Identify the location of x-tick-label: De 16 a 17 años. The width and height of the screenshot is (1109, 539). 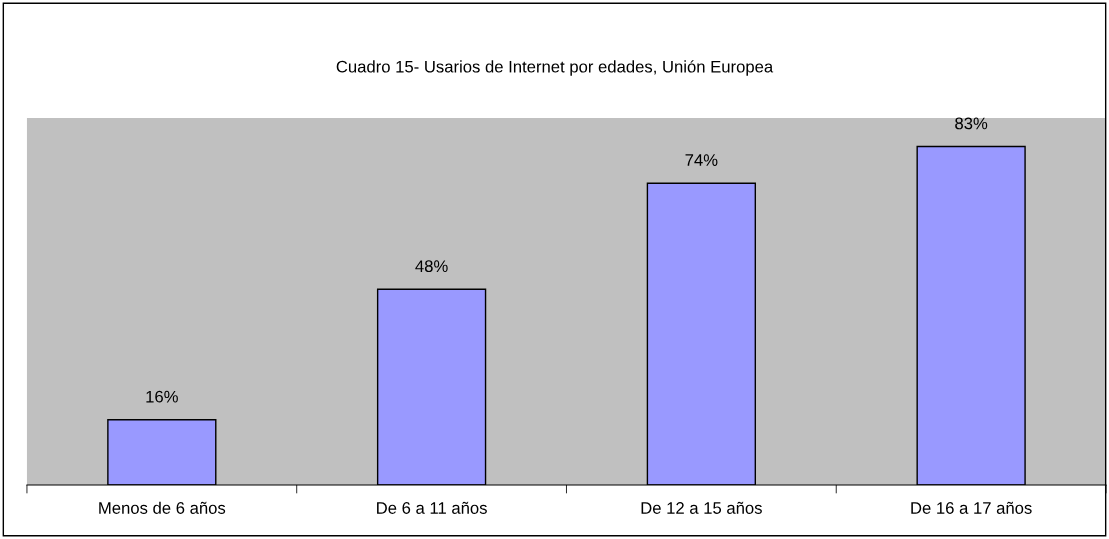
(971, 507).